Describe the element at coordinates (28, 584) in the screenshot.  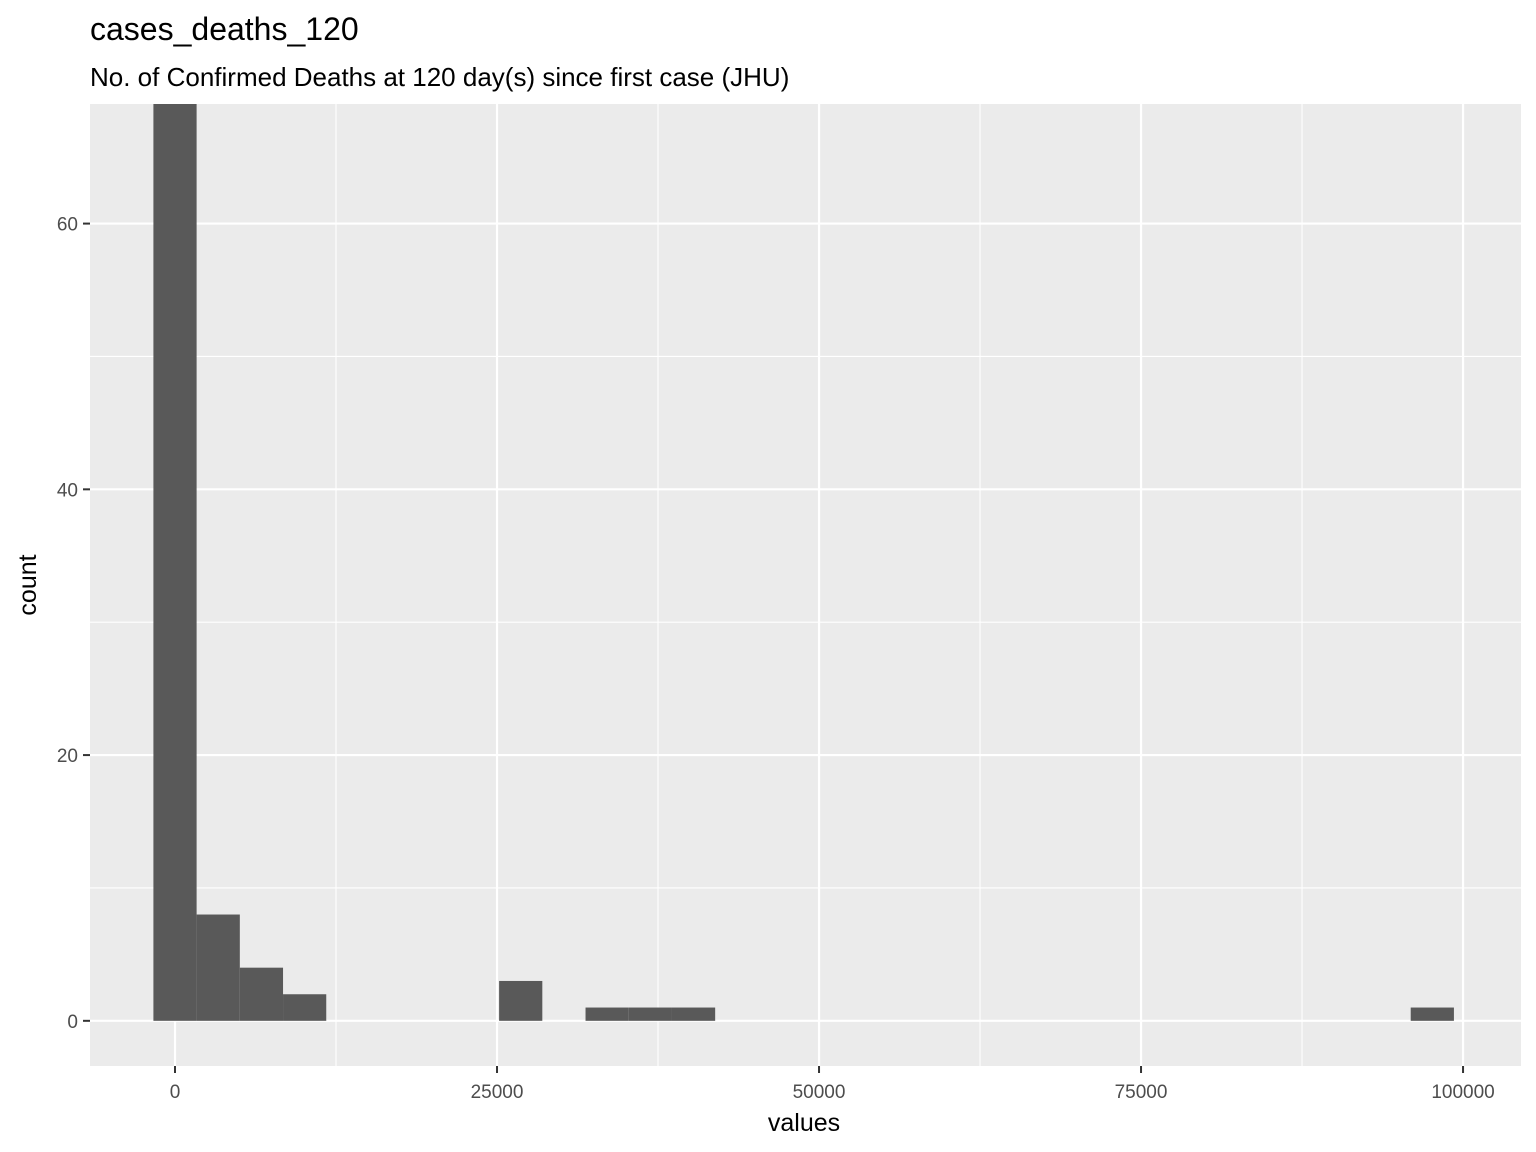
I see `y-axis-title: count` at that location.